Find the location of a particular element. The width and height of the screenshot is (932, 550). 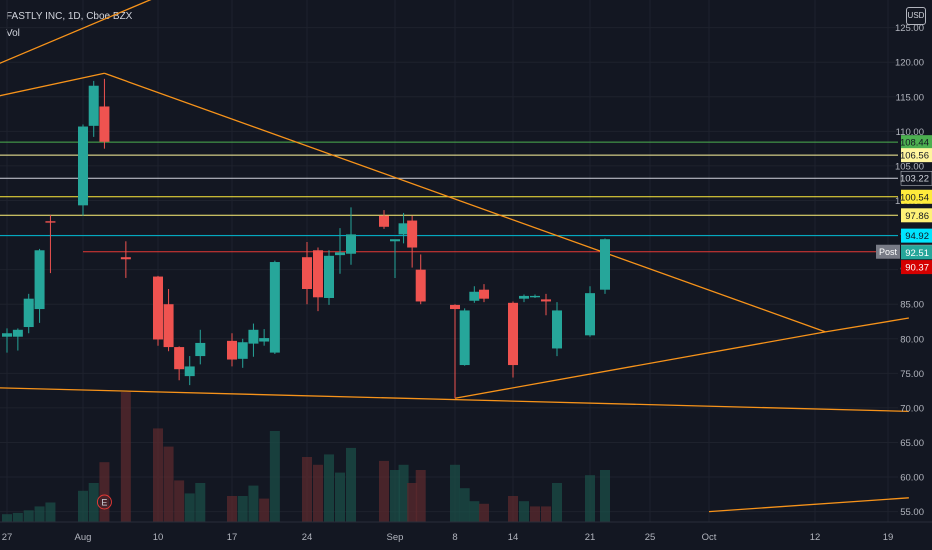

currency-button: USD is located at coordinates (916, 16).